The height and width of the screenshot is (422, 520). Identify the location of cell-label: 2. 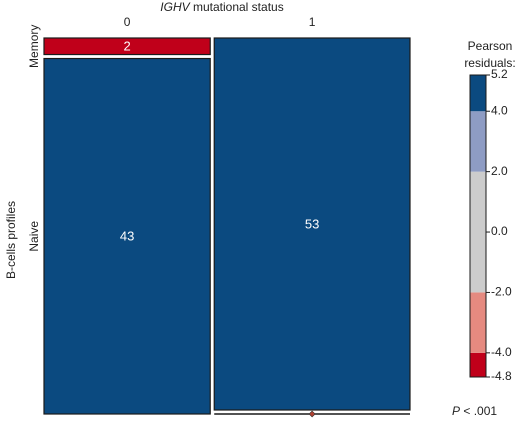
(126, 46).